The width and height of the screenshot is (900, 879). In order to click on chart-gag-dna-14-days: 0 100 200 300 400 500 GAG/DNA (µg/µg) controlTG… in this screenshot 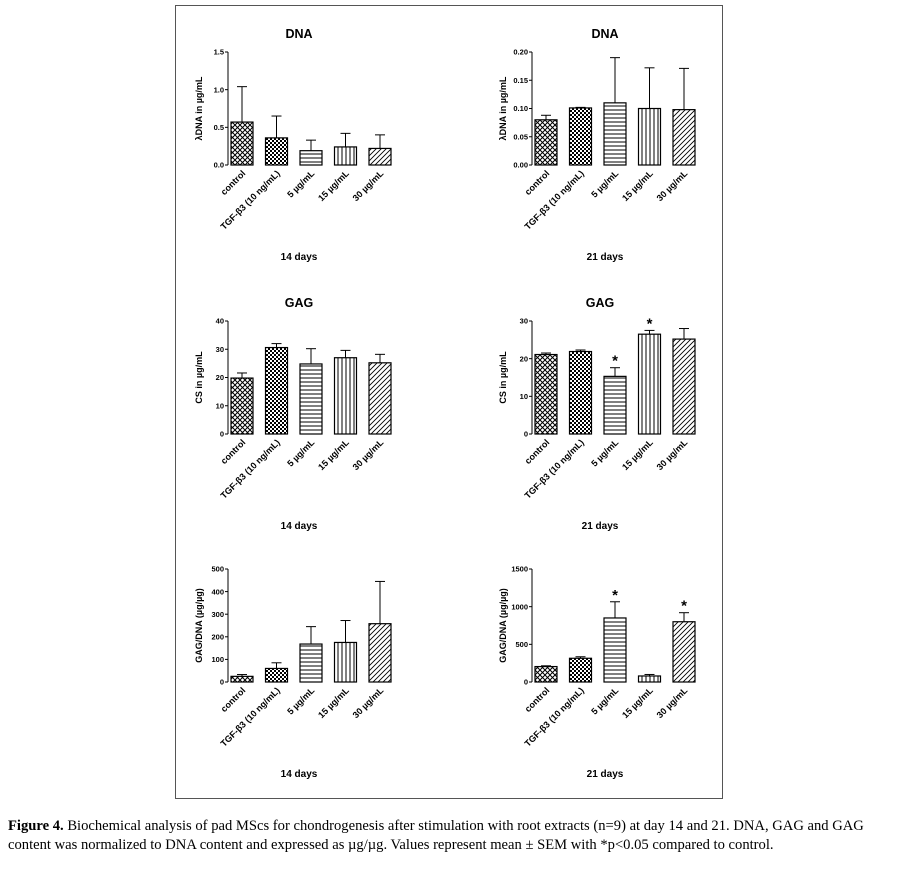, I will do `click(293, 672)`.